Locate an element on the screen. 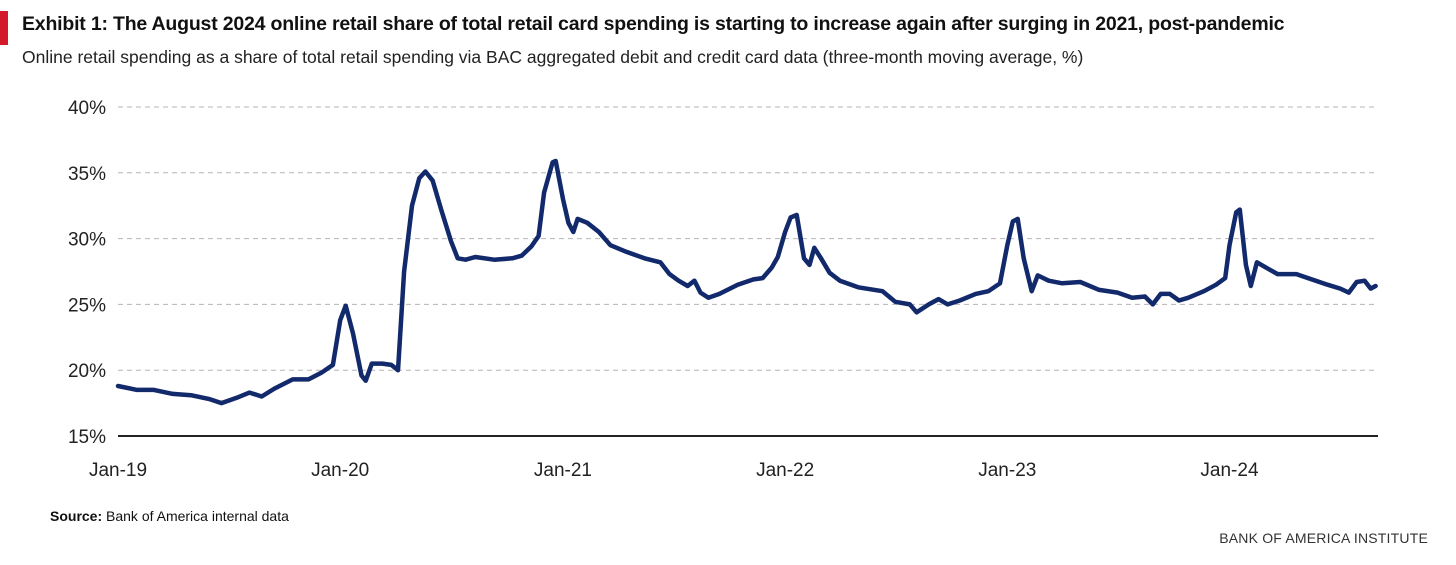  x-tick-label: Jan-20 is located at coordinates (340, 470).